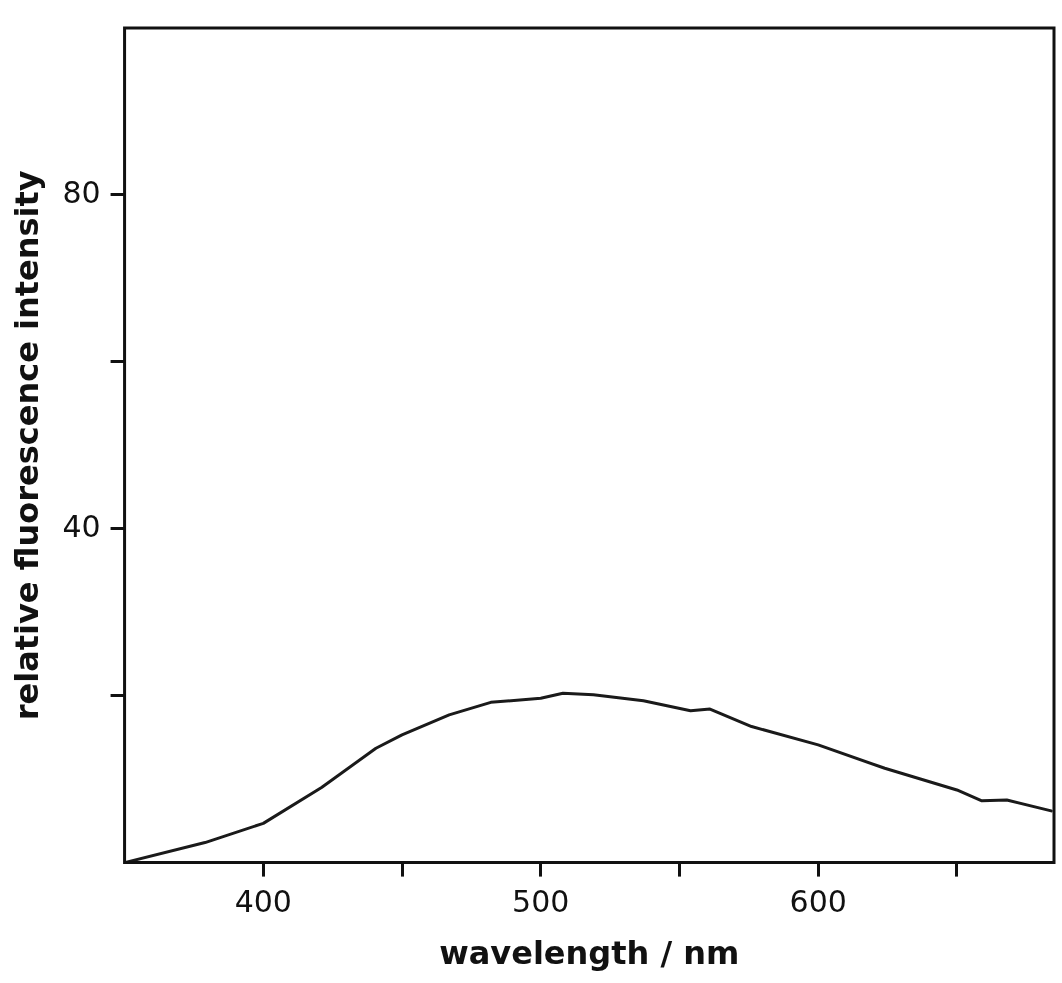 Image resolution: width=1062 pixels, height=983 pixels. I want to click on x-tick-label: 600, so click(818, 902).